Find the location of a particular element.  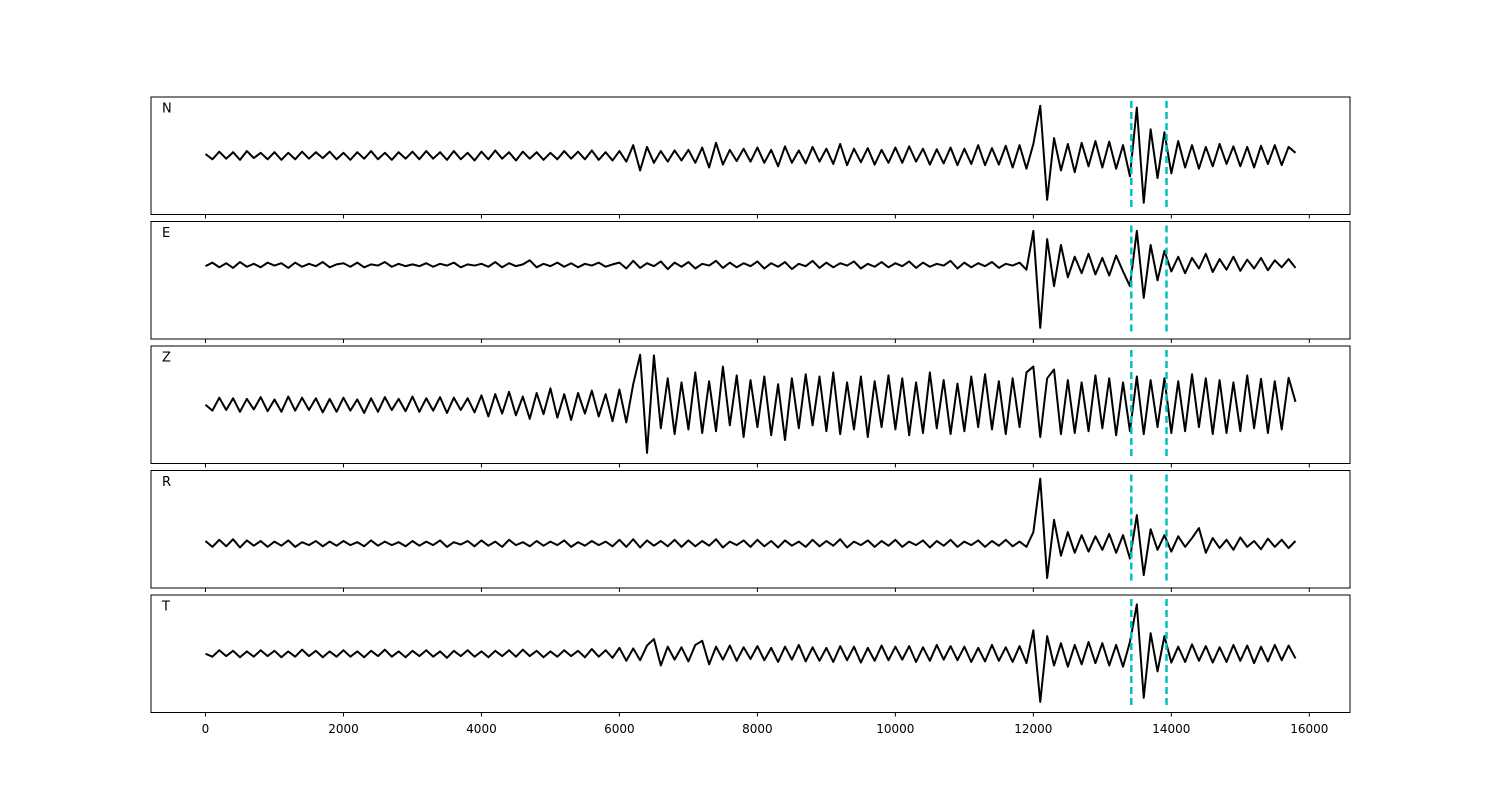

x-tick-label: 0 is located at coordinates (206, 729).